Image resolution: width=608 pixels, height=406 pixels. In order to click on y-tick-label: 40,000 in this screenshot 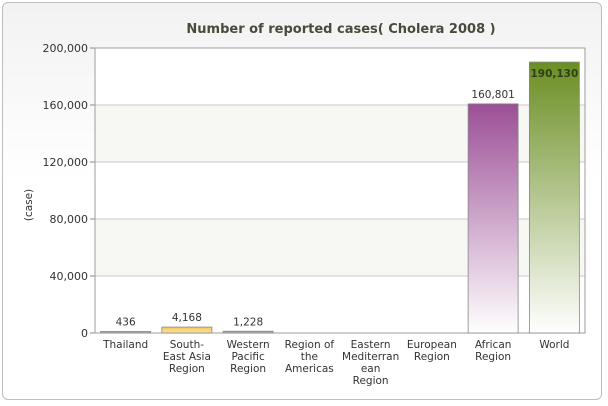, I will do `click(69, 276)`.